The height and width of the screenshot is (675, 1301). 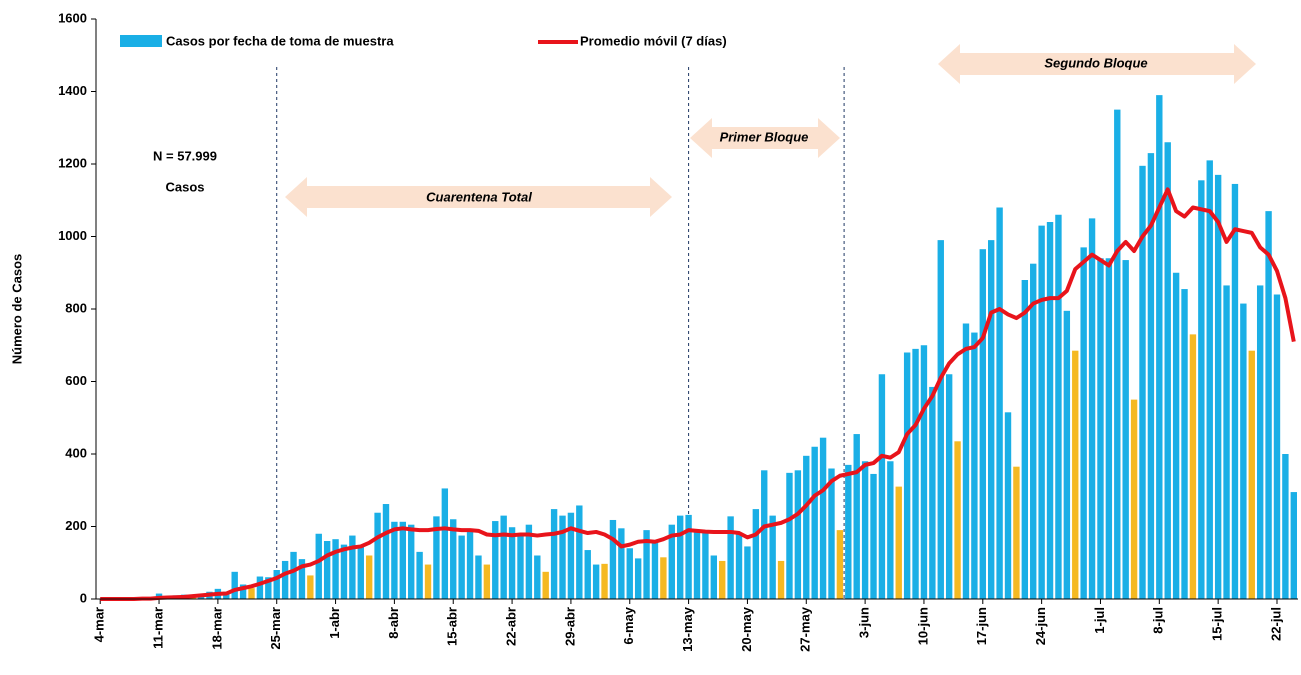 What do you see at coordinates (83, 597) in the screenshot?
I see `y-tick-label: 0` at bounding box center [83, 597].